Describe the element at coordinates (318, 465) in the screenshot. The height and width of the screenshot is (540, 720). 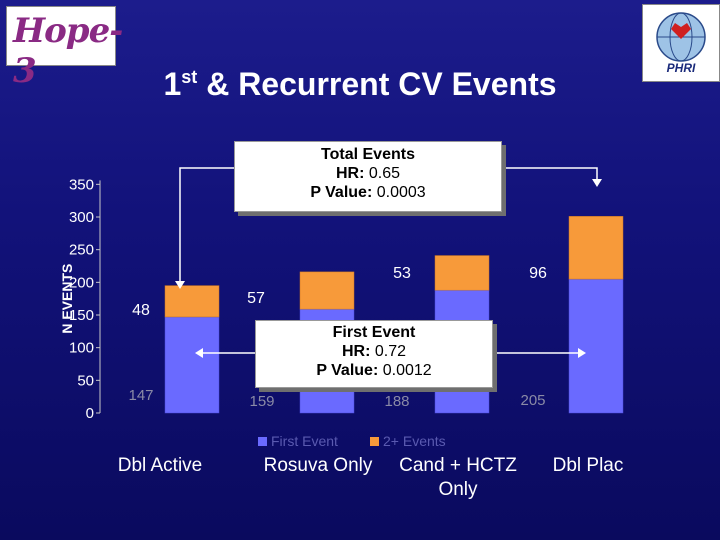
I see `category-label-rosuva: Rosuva Only` at that location.